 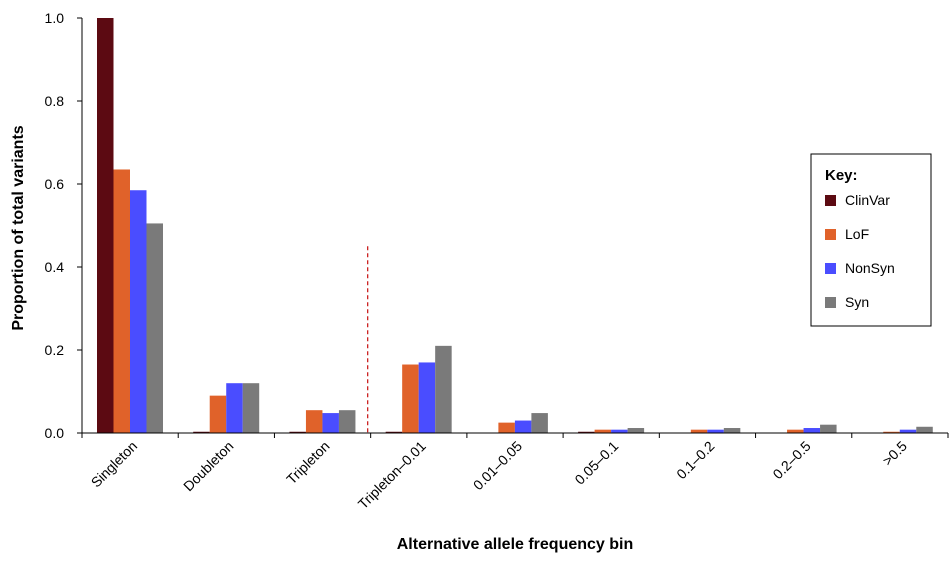 I want to click on legend-label-lof: LoF, so click(x=857, y=234).